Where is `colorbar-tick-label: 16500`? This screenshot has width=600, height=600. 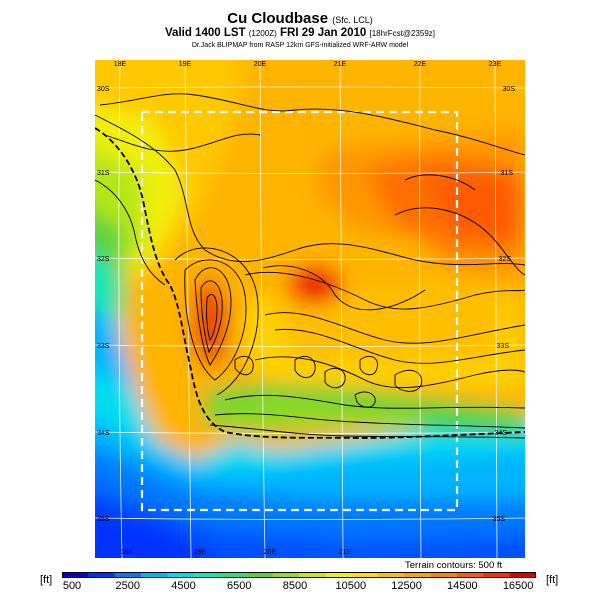
colorbar-tick-label: 16500 is located at coordinates (518, 586).